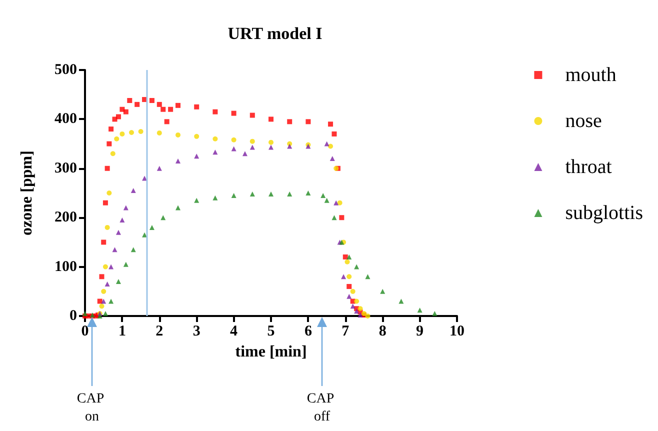  What do you see at coordinates (308, 332) in the screenshot?
I see `x-tick-label: 6` at bounding box center [308, 332].